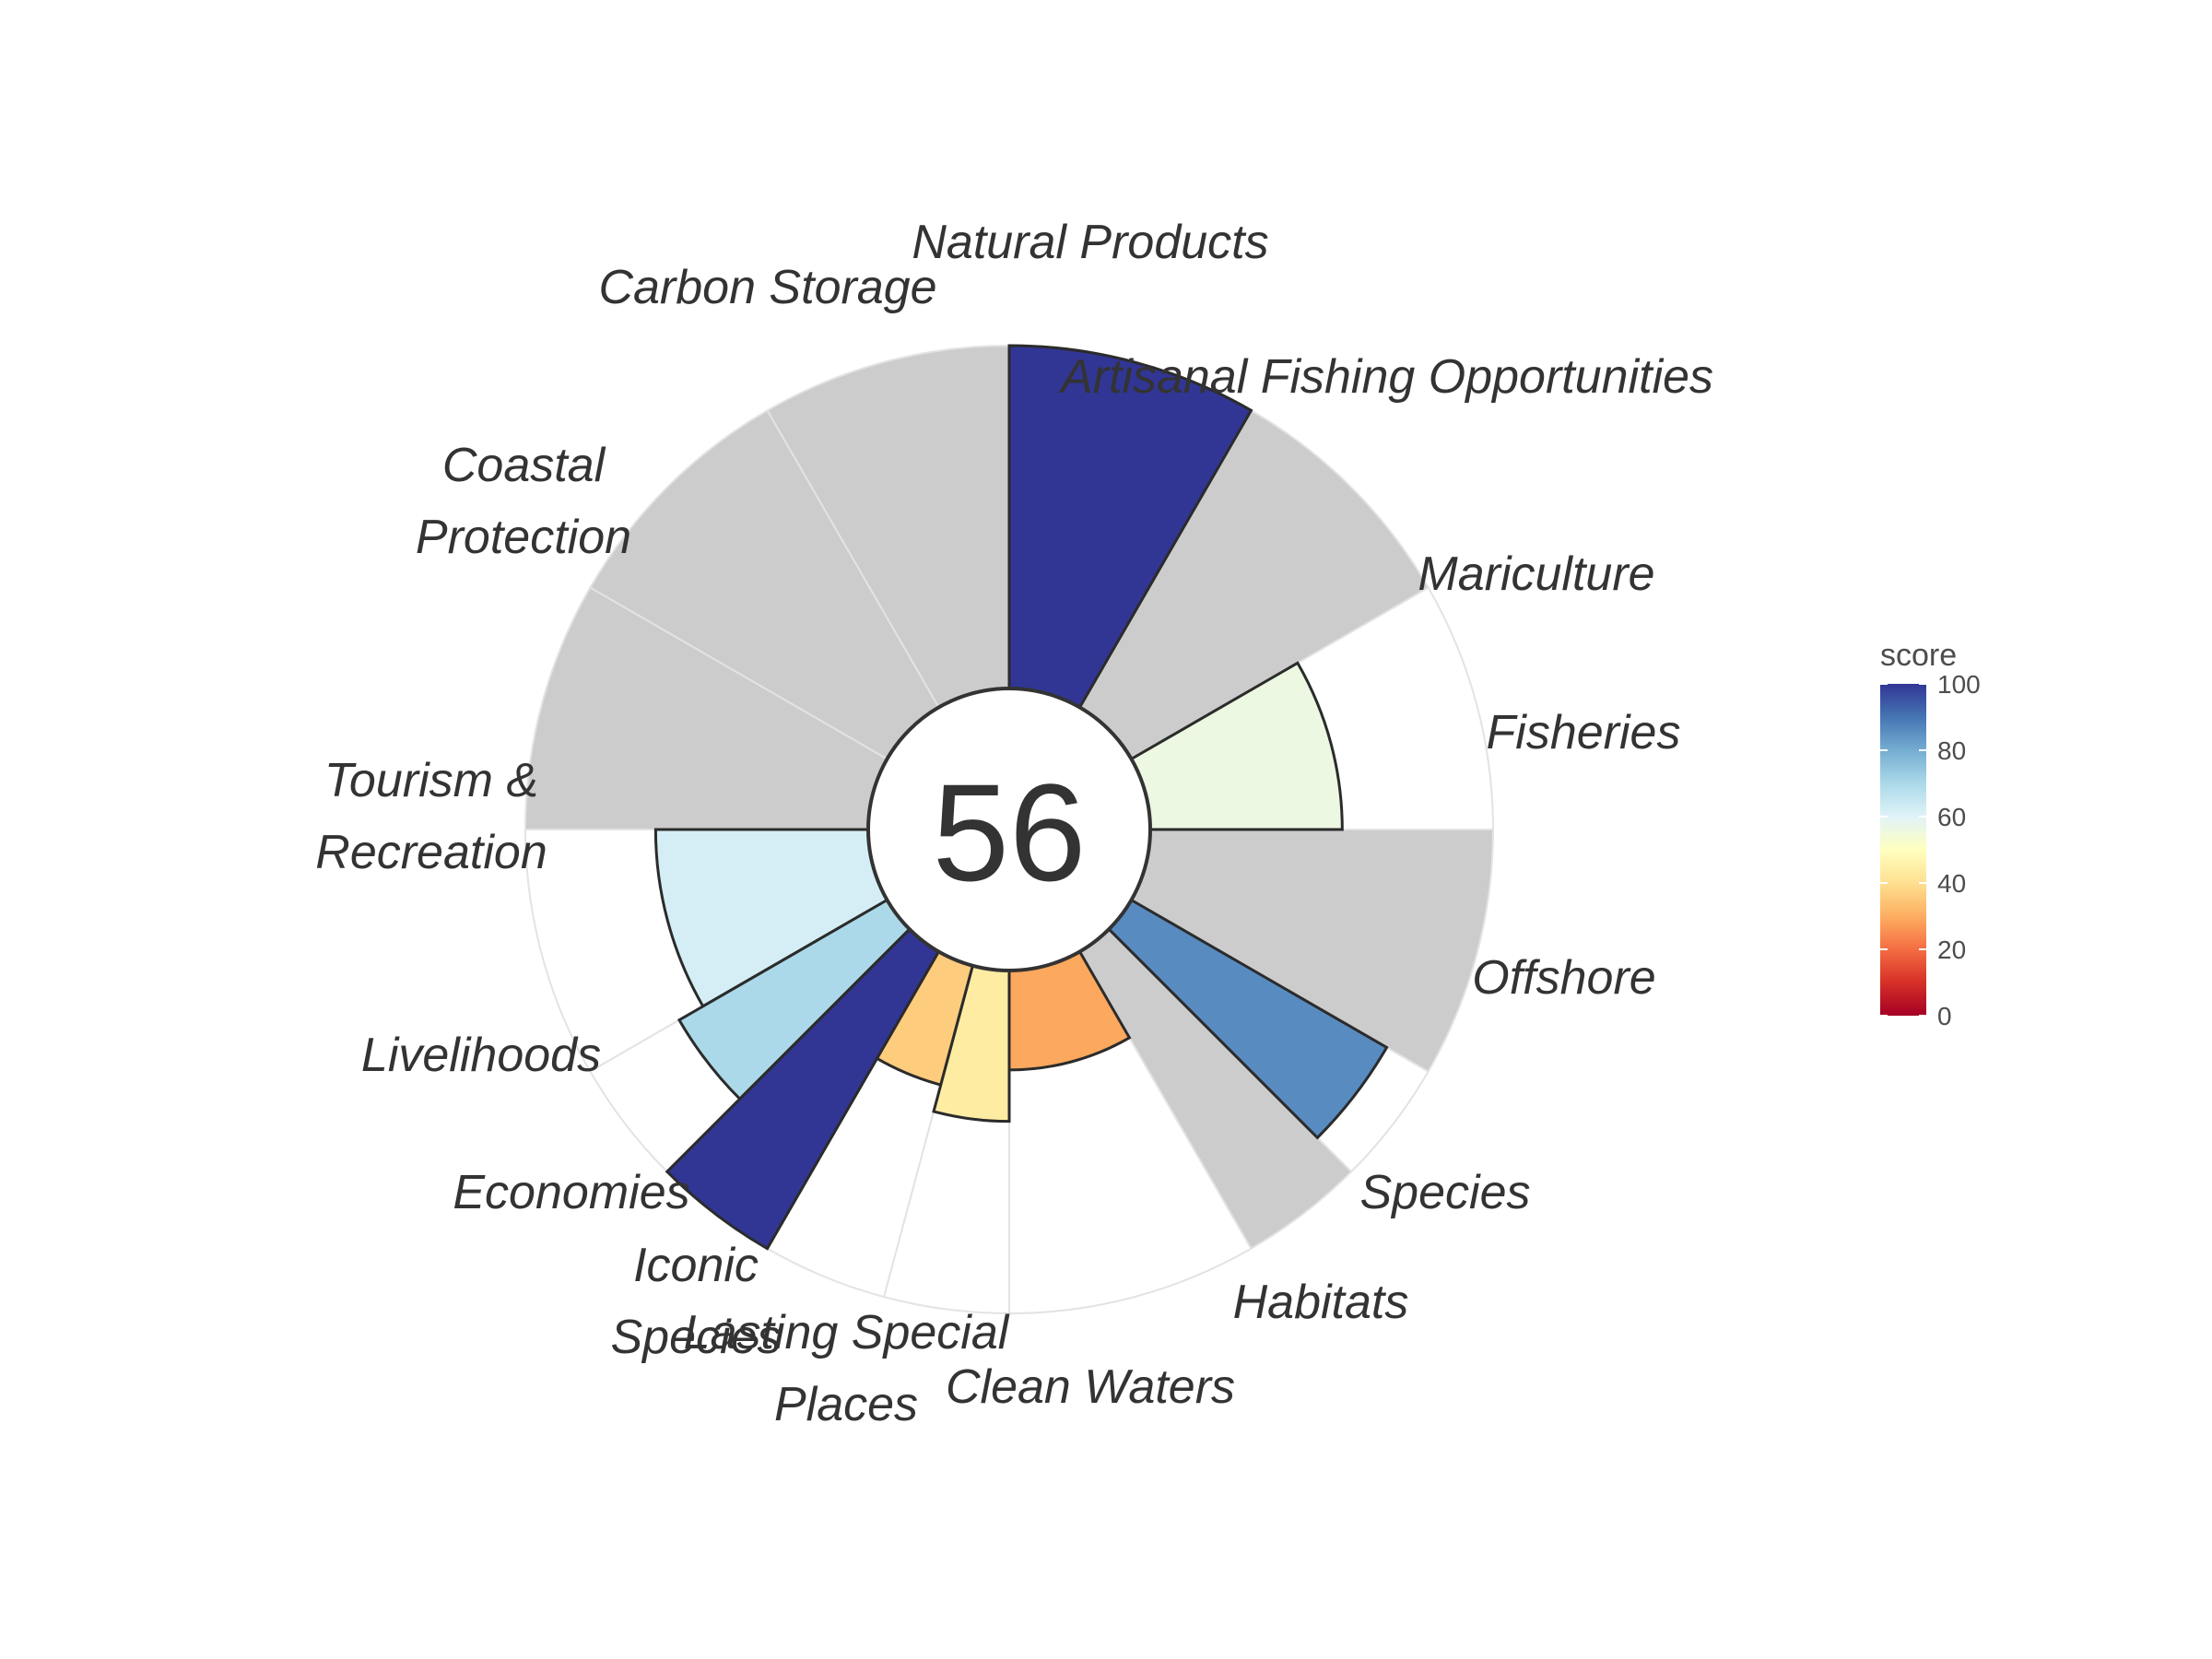 The image size is (2212, 1659). What do you see at coordinates (523, 501) in the screenshot?
I see `label-coastal-protection: Coastal Protection` at bounding box center [523, 501].